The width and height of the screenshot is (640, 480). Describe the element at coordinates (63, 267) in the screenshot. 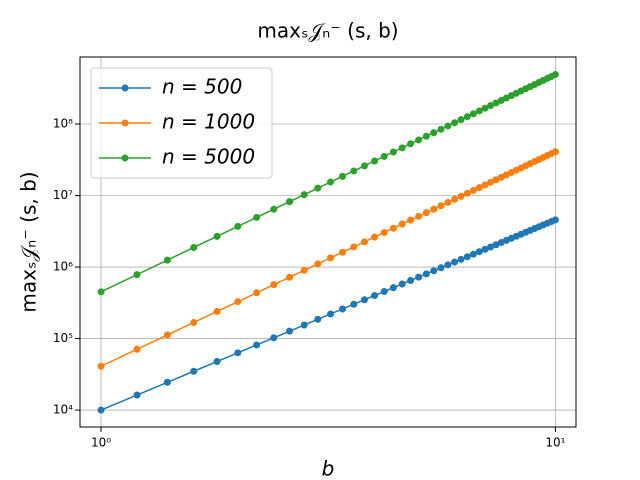

I see `y-tick-label: 10⁶` at that location.